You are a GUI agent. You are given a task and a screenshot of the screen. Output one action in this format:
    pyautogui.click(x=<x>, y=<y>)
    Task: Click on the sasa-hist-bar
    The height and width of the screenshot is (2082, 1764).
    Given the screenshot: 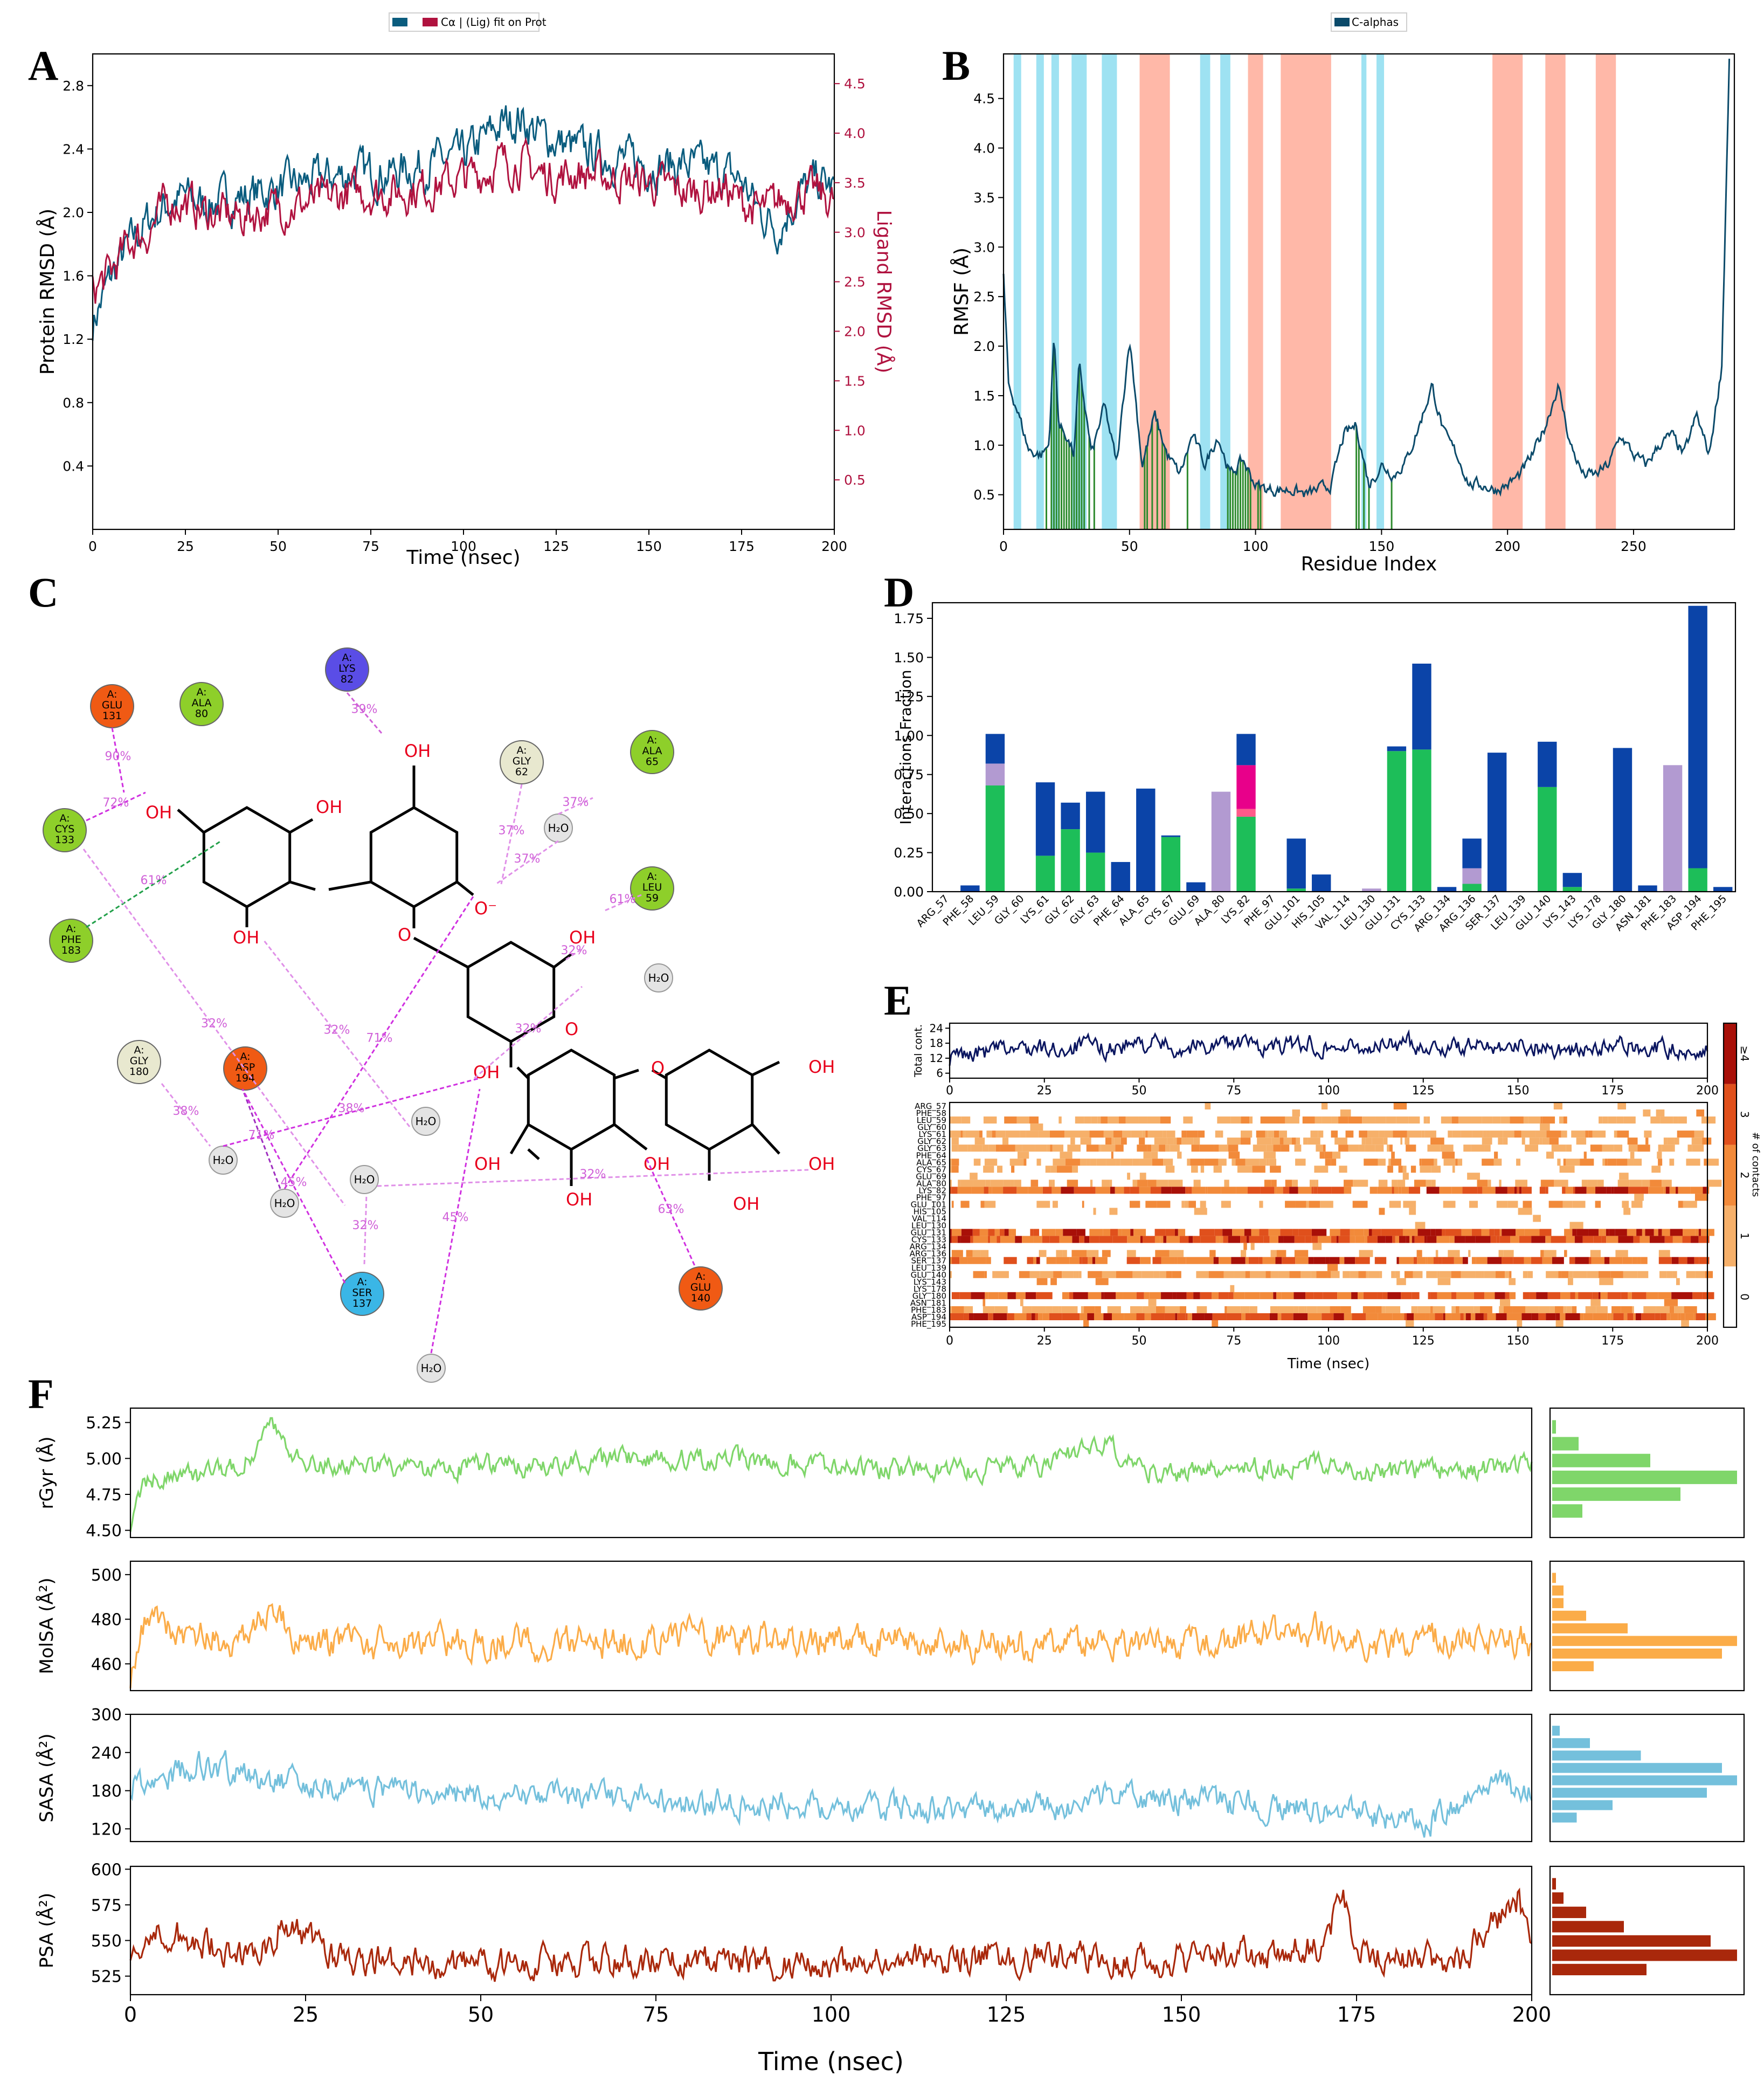 What is the action you would take?
    pyautogui.click(x=1637, y=1768)
    